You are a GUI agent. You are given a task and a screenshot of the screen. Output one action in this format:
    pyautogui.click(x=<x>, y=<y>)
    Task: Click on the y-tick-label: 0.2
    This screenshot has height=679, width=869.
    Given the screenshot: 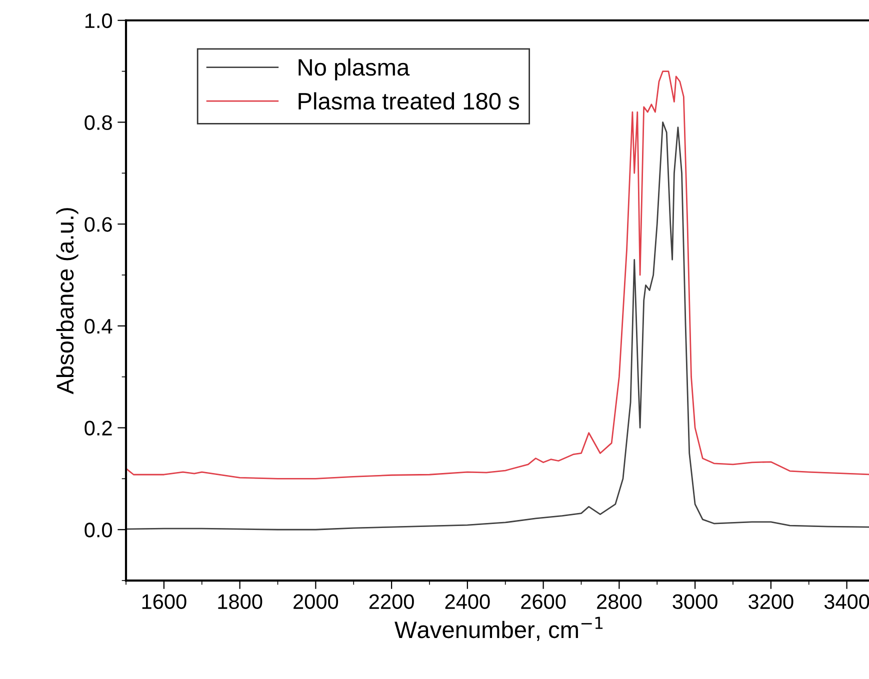 What is the action you would take?
    pyautogui.click(x=98, y=428)
    